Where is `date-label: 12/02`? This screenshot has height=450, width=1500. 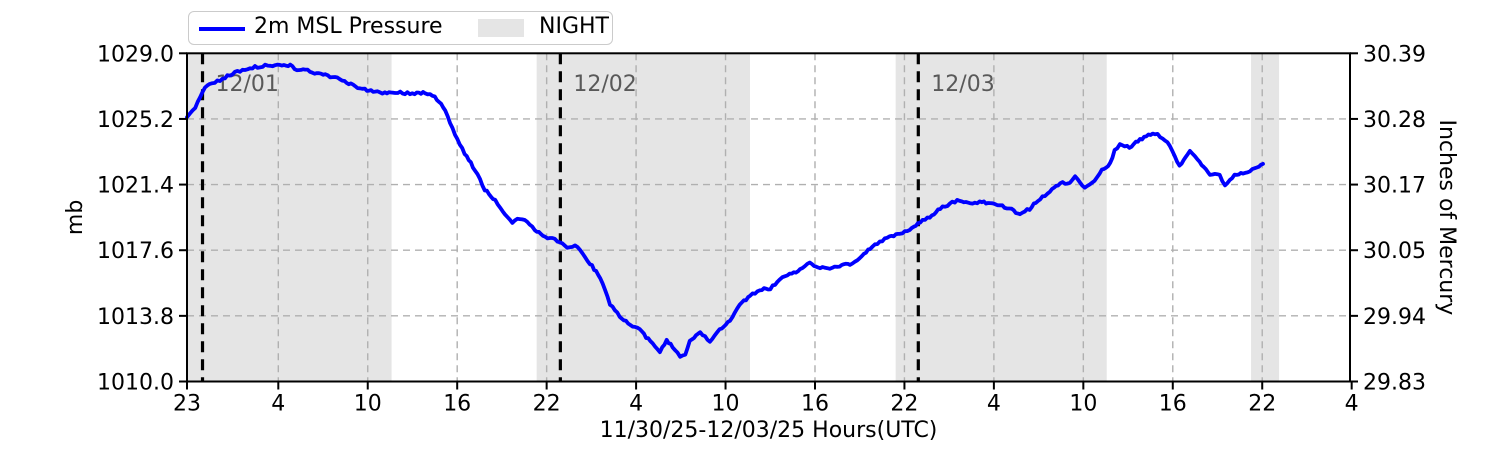 date-label: 12/02 is located at coordinates (604, 84).